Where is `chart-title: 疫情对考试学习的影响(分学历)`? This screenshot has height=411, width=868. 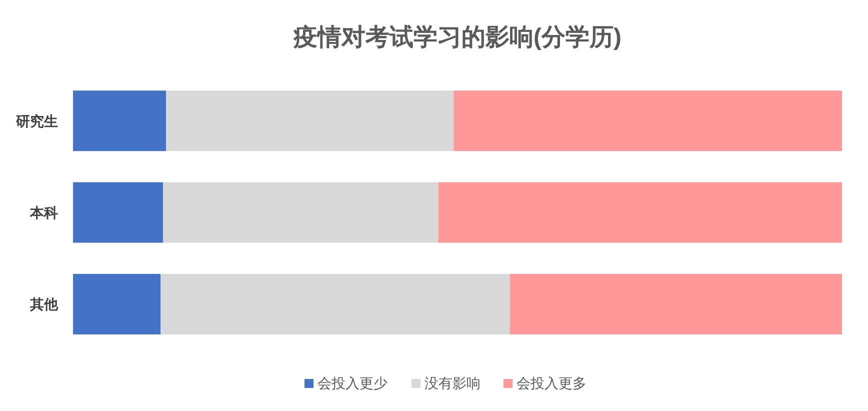
chart-title: 疫情对考试学习的影响(分学历) is located at coordinates (457, 37).